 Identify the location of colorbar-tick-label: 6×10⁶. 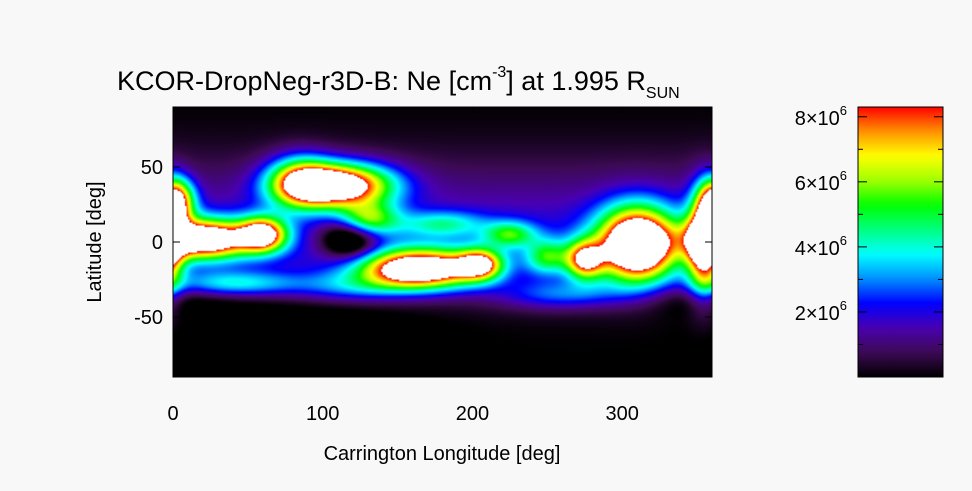
(821, 181).